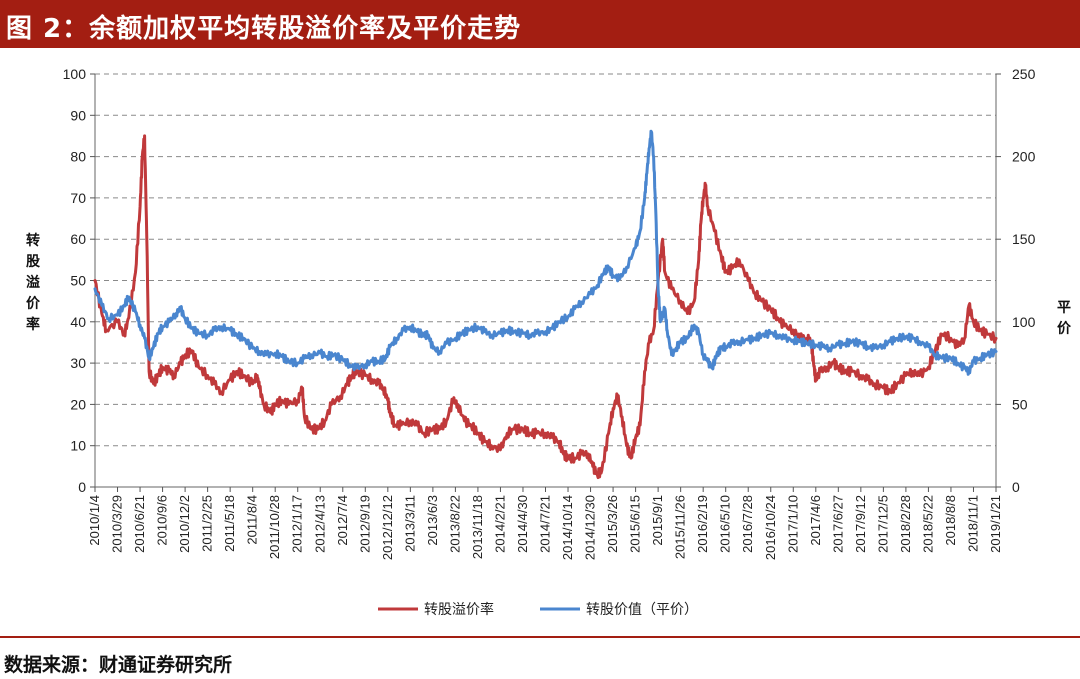  What do you see at coordinates (590, 527) in the screenshot?
I see `x-tick-label: 2014/12/30` at bounding box center [590, 527].